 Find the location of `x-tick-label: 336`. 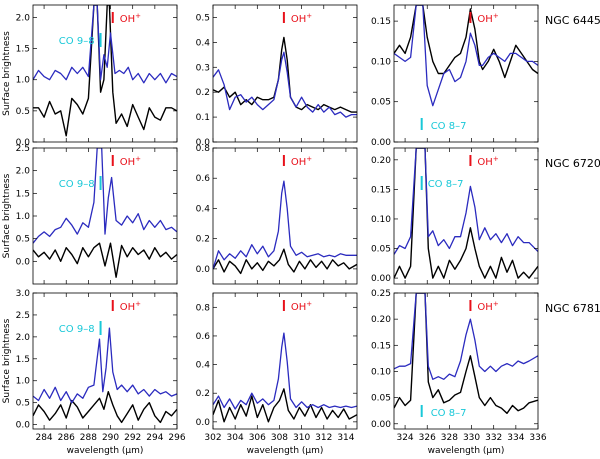

x-tick-label: 336 is located at coordinates (537, 438).